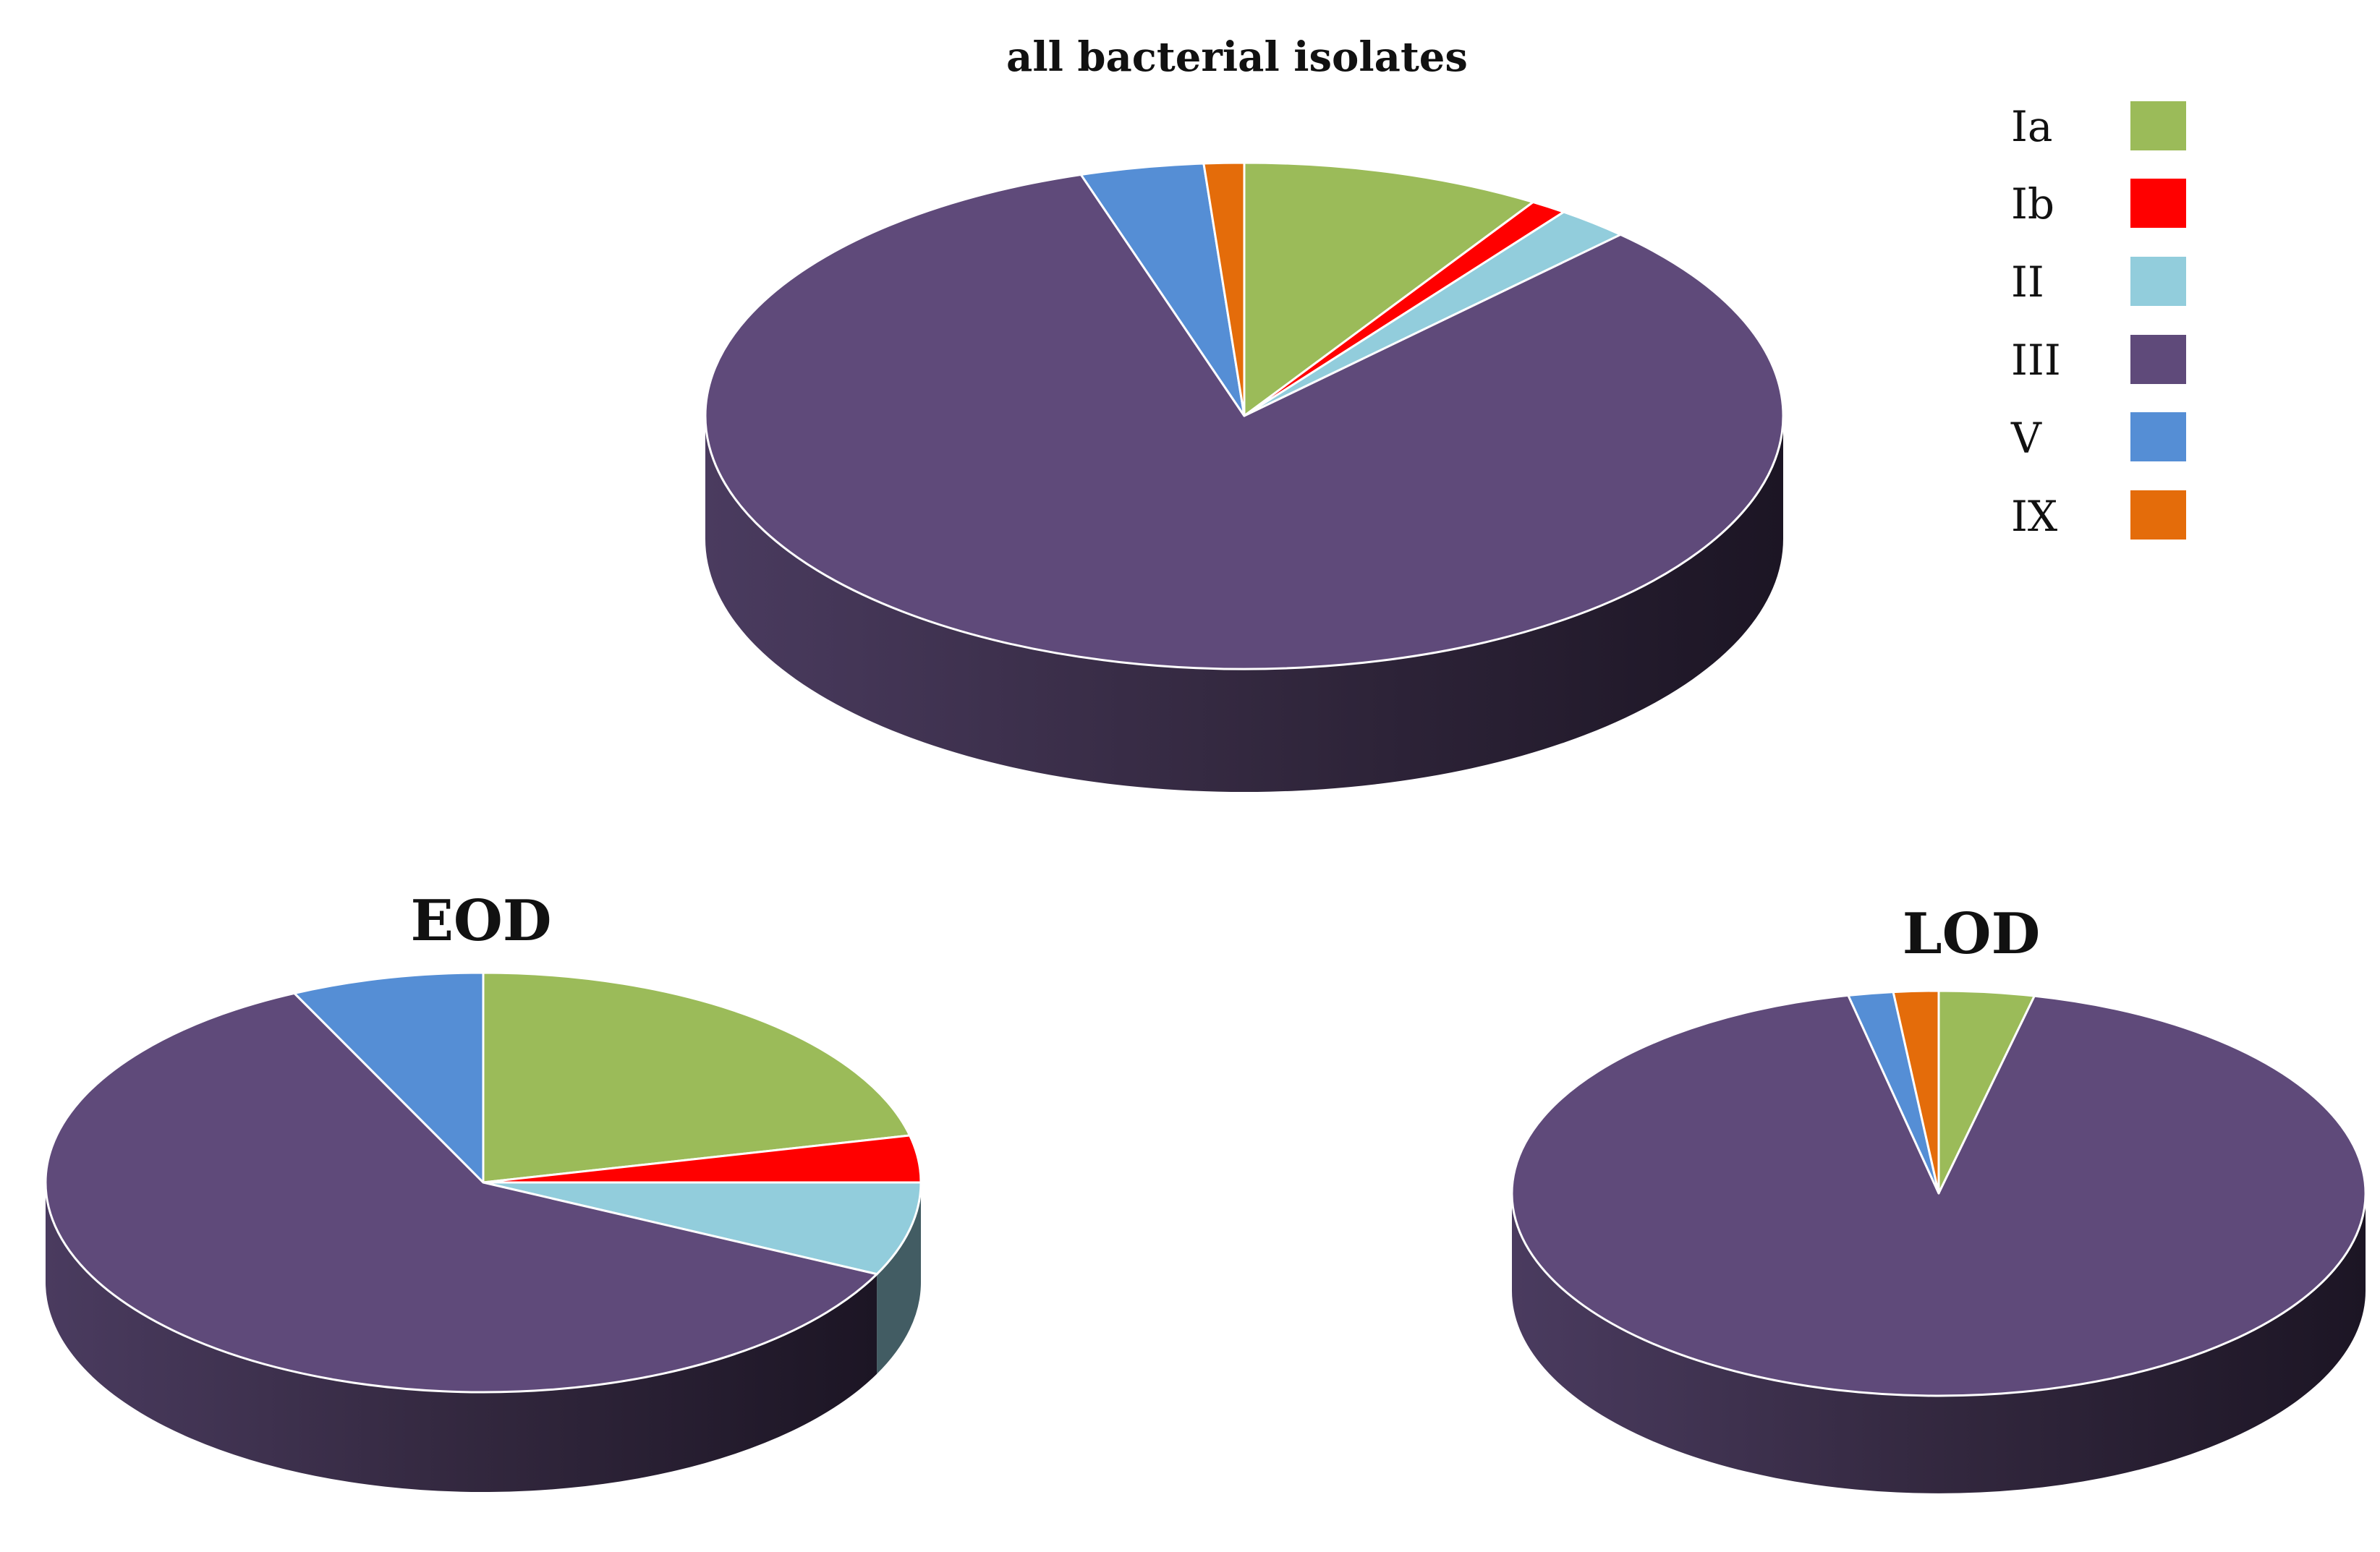 This screenshot has width=2380, height=1552. What do you see at coordinates (2158, 436) in the screenshot?
I see `legend-swatch-v` at bounding box center [2158, 436].